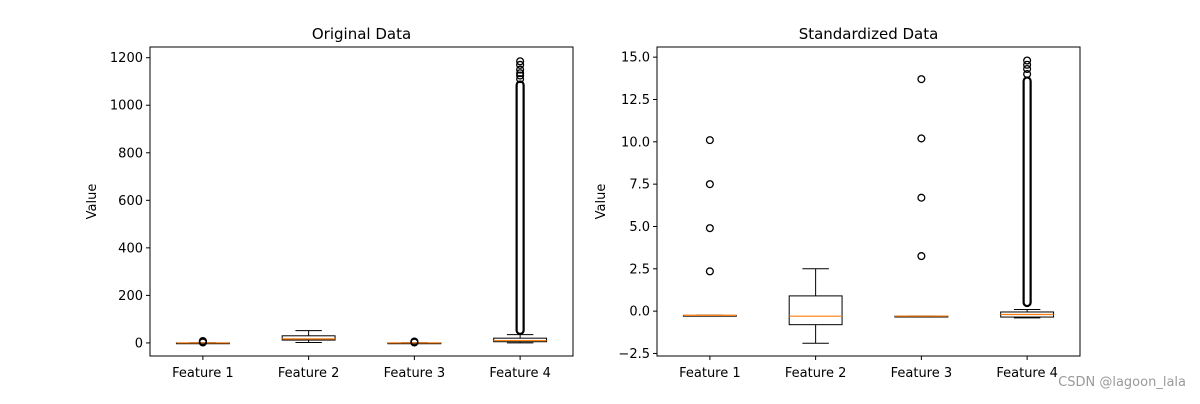 Image resolution: width=1200 pixels, height=404 pixels. I want to click on y-tick-label: −2.5, so click(634, 354).